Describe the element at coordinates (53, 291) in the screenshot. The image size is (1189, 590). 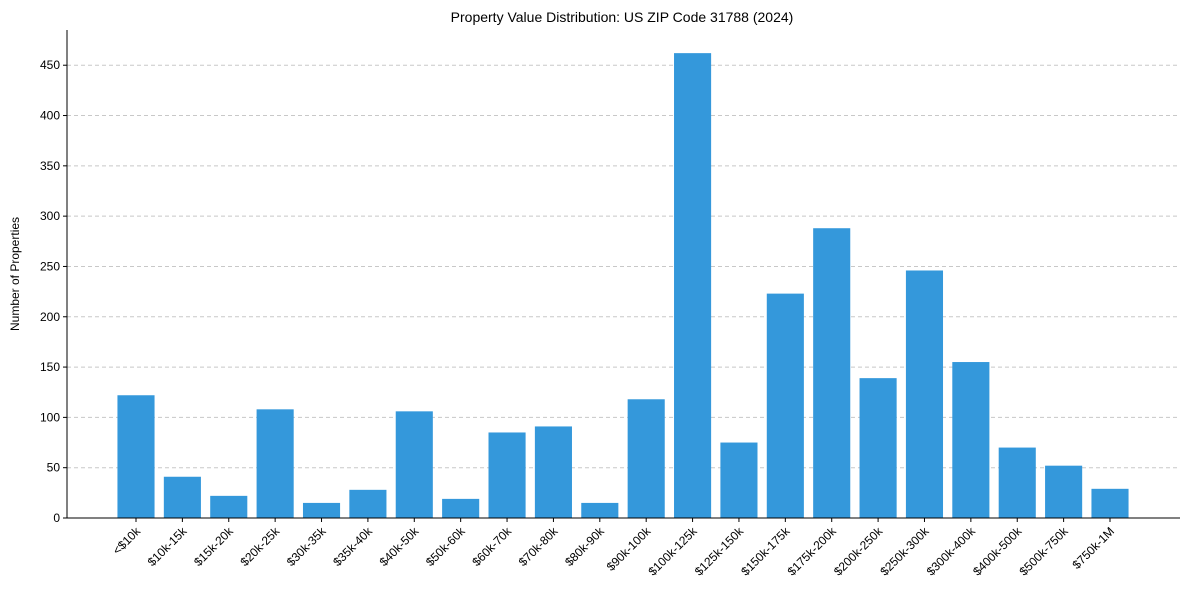
I see `y-ticks: 0 50 100 150 200 250 300 350 400 450` at that location.